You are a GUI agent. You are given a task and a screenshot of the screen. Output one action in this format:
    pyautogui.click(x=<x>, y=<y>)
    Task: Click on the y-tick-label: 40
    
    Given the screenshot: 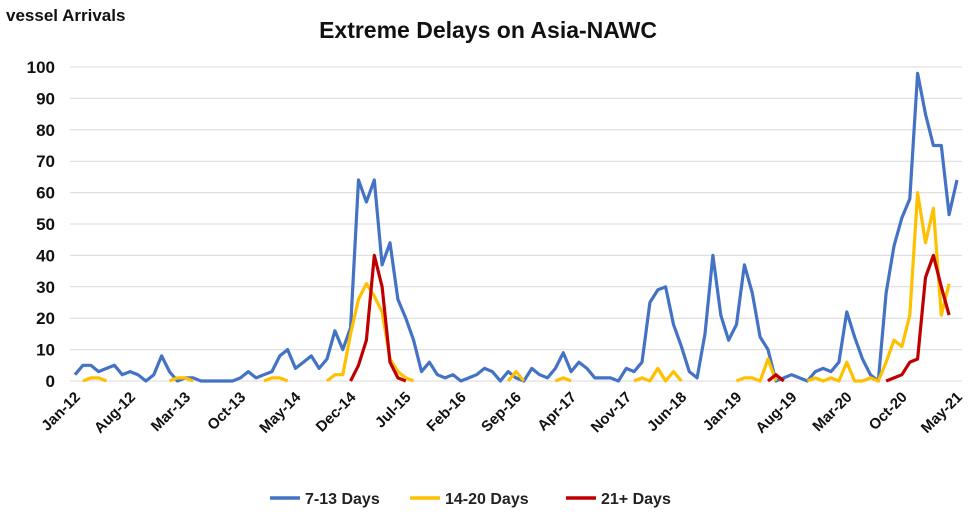 What is the action you would take?
    pyautogui.click(x=45, y=255)
    